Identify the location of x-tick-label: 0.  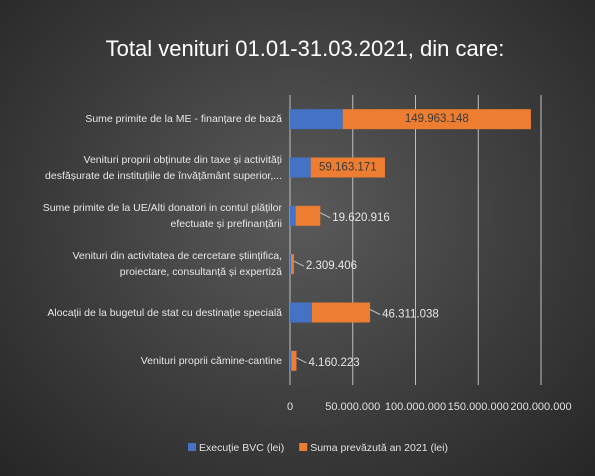
(290, 407).